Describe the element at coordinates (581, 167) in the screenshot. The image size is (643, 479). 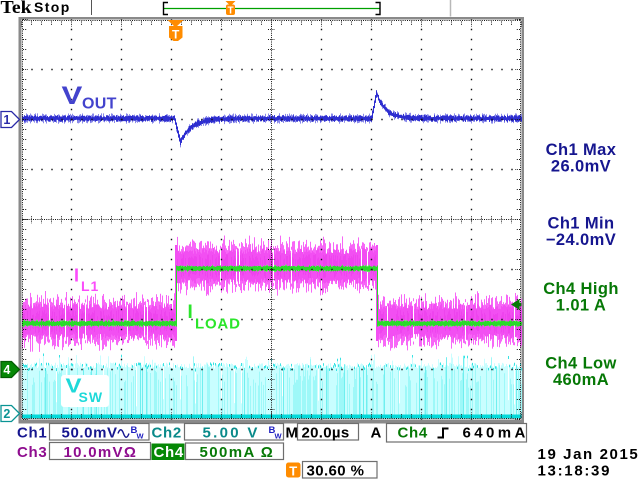
I see `svg-text: 26.0mV` at that location.